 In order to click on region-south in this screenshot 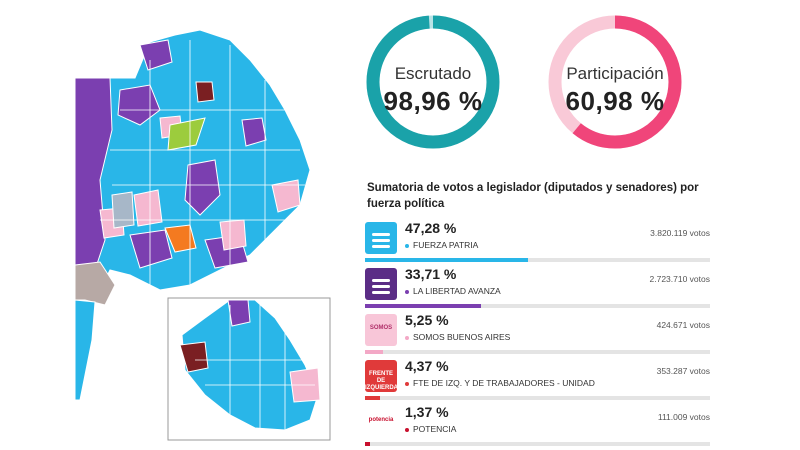, I will do `click(85, 350)`.